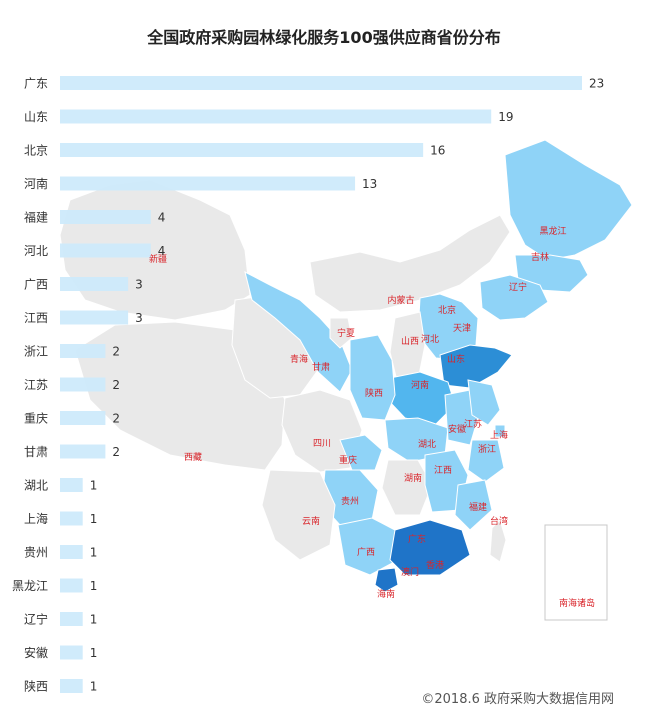 The height and width of the screenshot is (723, 648). I want to click on province-guangxi, so click(368, 546).